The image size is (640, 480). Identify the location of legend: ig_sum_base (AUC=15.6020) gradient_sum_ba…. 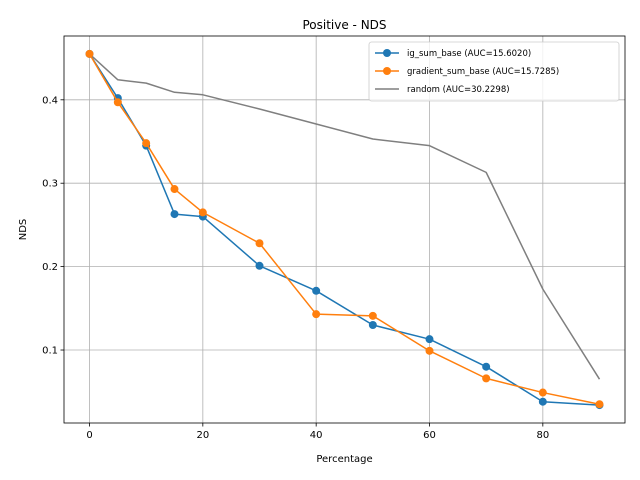
(494, 71).